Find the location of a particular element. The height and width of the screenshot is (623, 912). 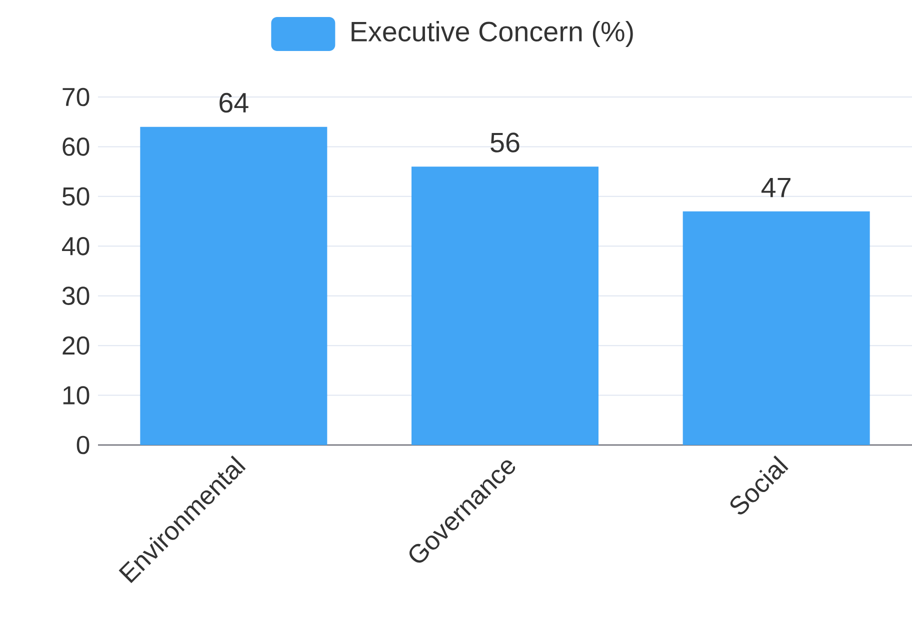

legend-label: Executive Concern (%) is located at coordinates (492, 34).